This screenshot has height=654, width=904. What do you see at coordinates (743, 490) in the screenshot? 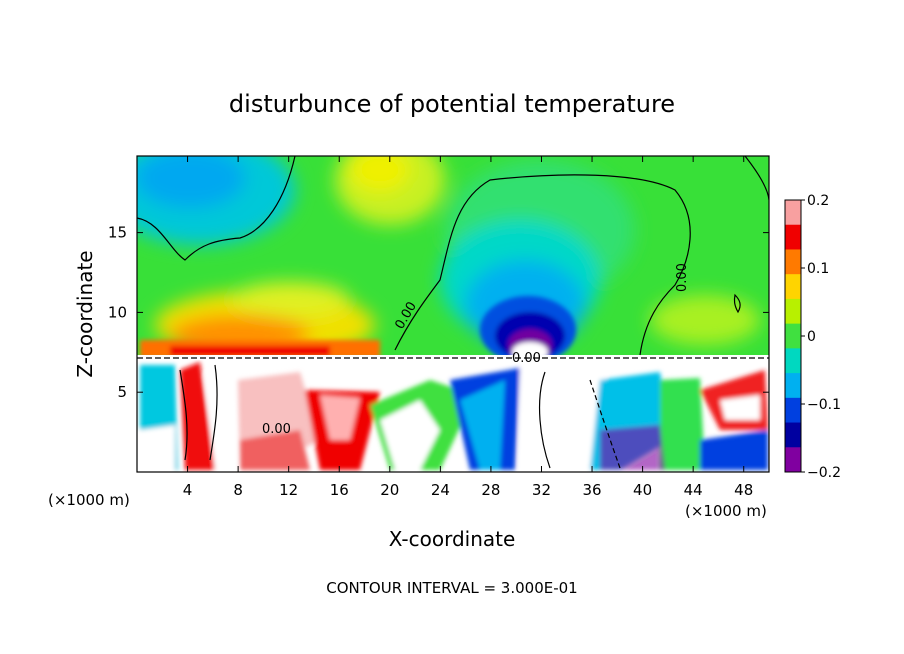
I see `x-tick-label: 48` at bounding box center [743, 490].